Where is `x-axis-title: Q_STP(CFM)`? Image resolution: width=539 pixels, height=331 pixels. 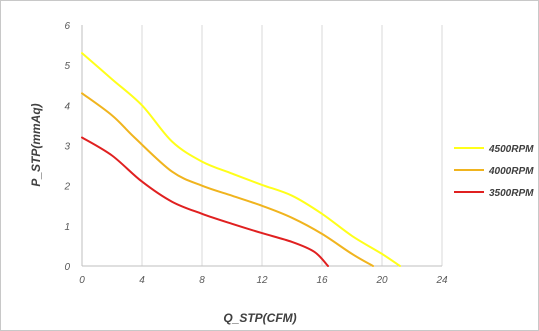 x-axis-title: Q_STP(CFM) is located at coordinates (259, 318).